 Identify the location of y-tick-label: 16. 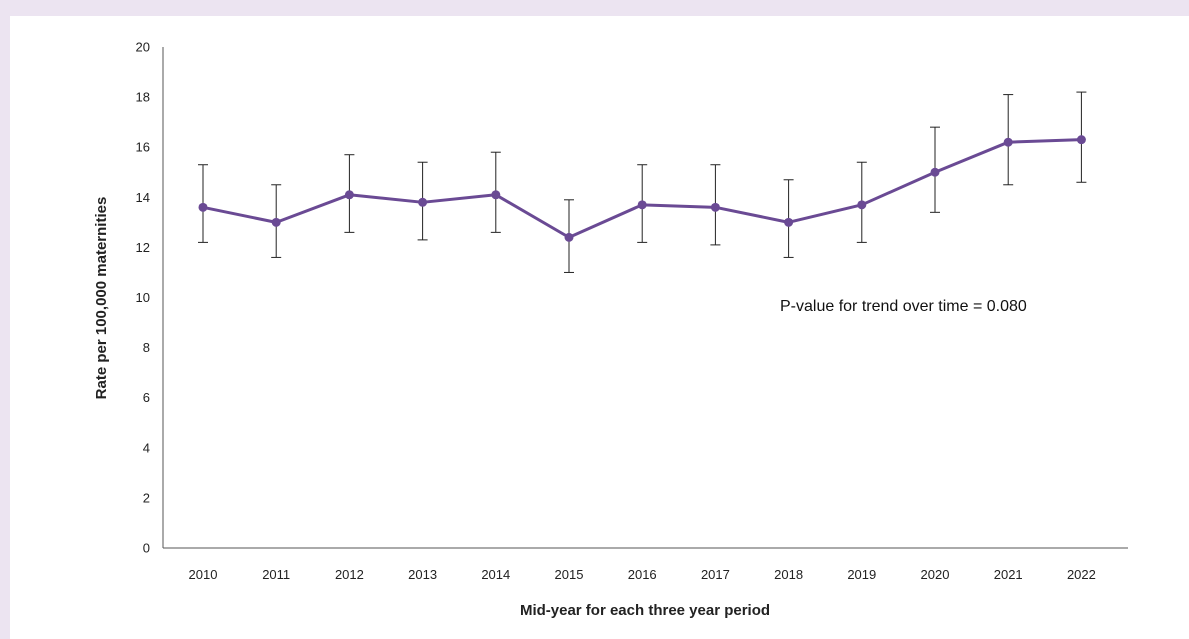
(143, 147).